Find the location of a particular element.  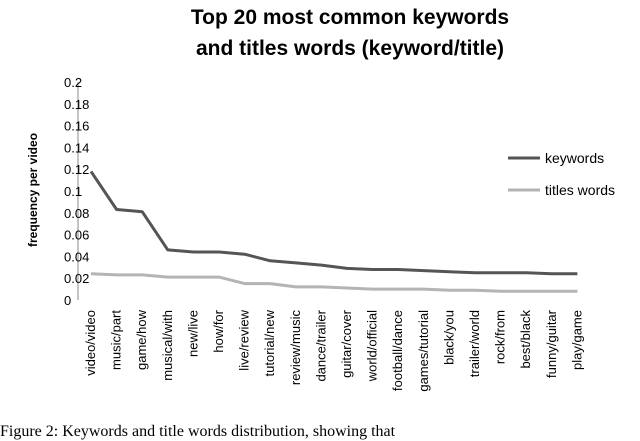

x-tick-label: play/game is located at coordinates (576, 340).